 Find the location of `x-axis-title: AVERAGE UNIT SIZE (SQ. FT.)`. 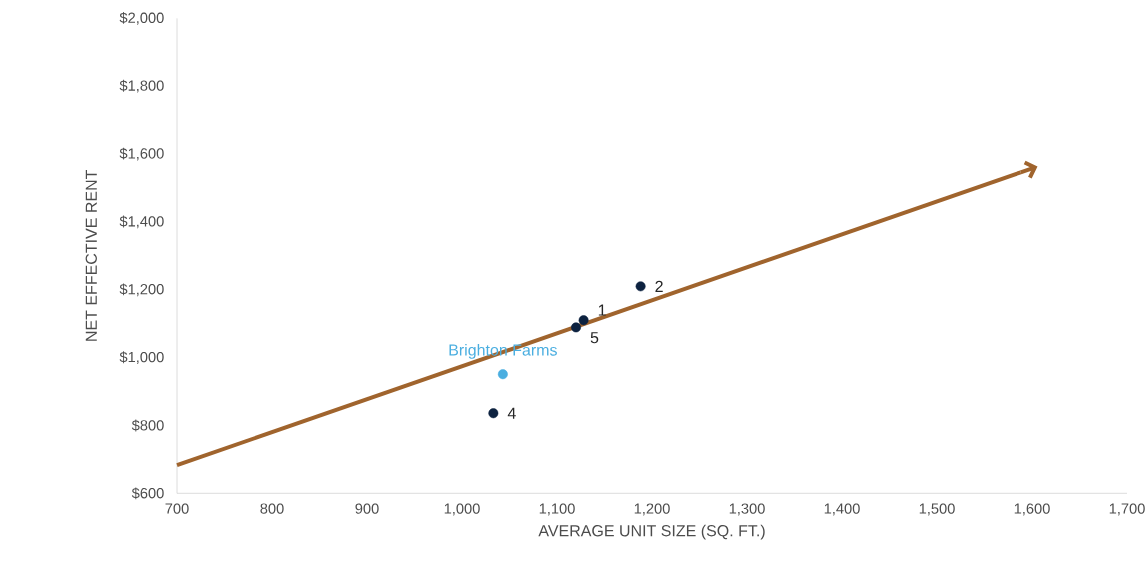

x-axis-title: AVERAGE UNIT SIZE (SQ. FT.) is located at coordinates (651, 532).